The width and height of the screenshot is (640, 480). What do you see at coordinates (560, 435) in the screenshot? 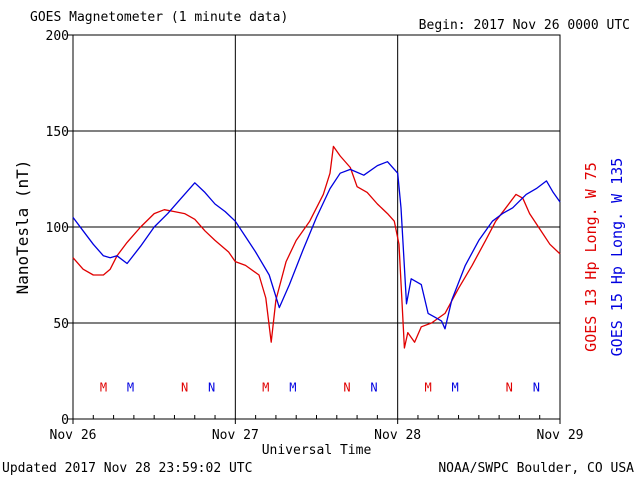
I see `x-tick-label: Nov 29` at bounding box center [560, 435].